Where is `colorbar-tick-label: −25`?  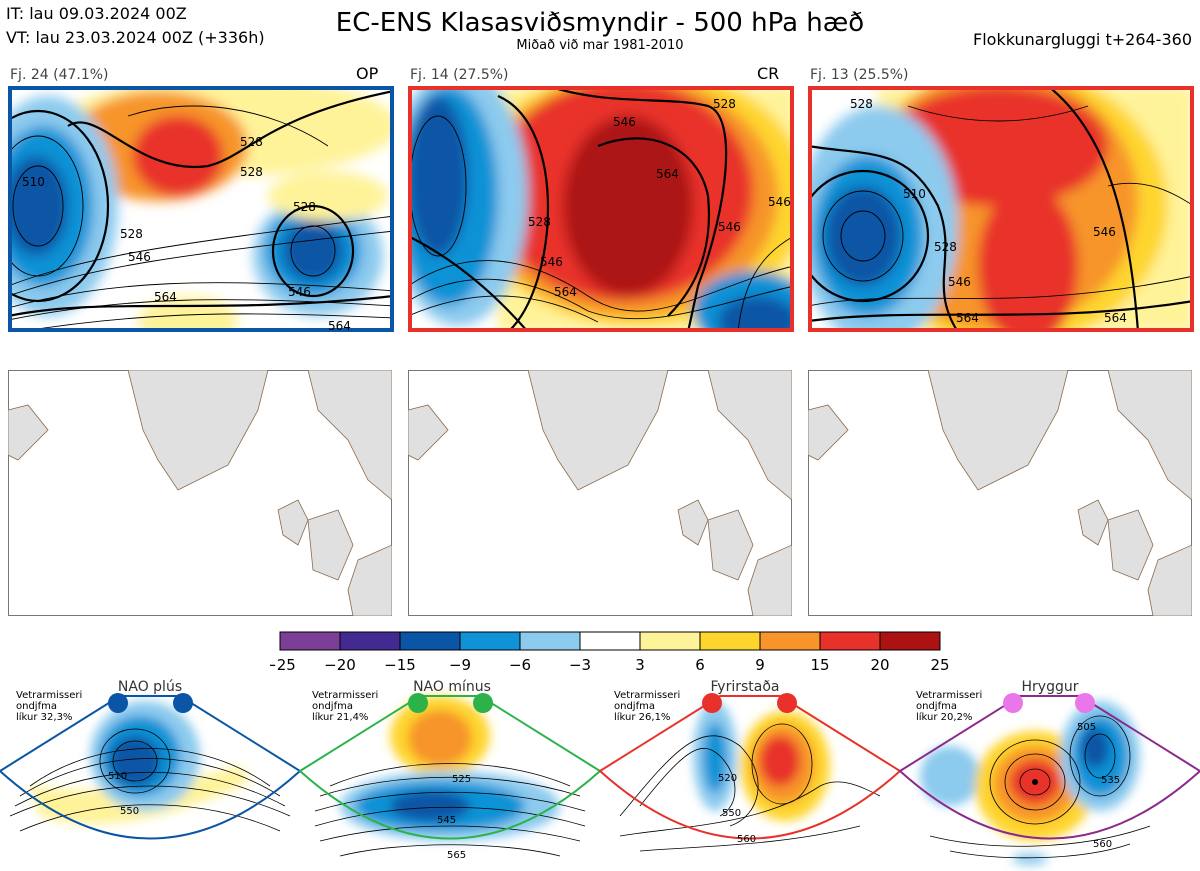
colorbar-tick-label: −25 is located at coordinates (283, 665).